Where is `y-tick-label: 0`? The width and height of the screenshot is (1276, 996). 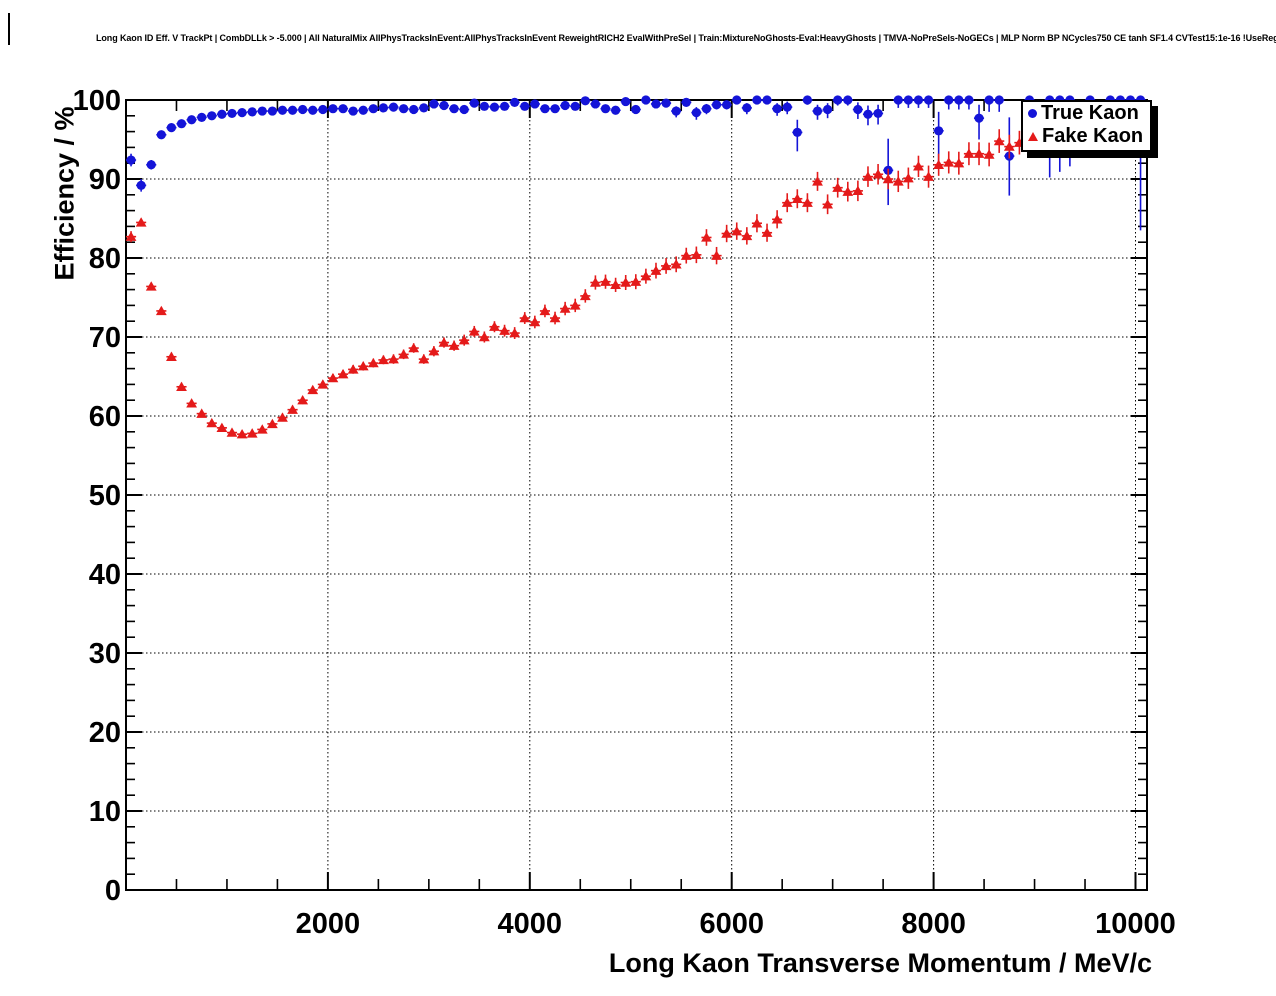
y-tick-label: 0 is located at coordinates (113, 891).